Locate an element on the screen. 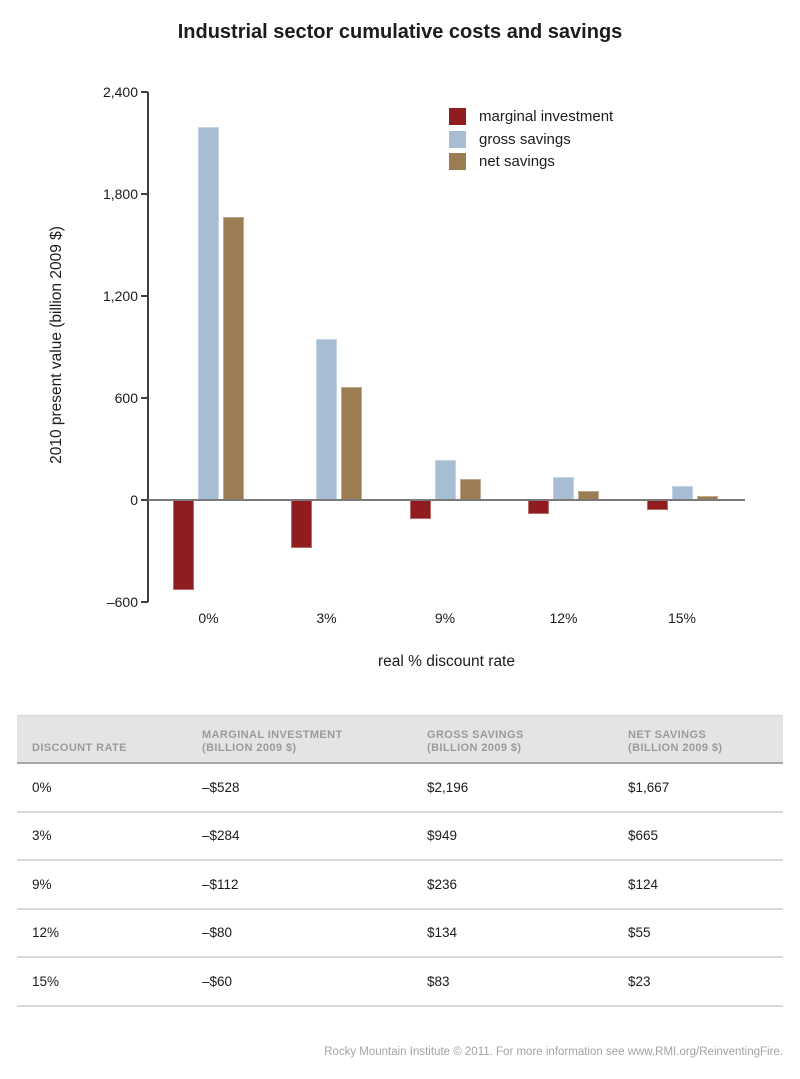 The height and width of the screenshot is (1079, 800). x-tick-label: 0% is located at coordinates (208, 618).